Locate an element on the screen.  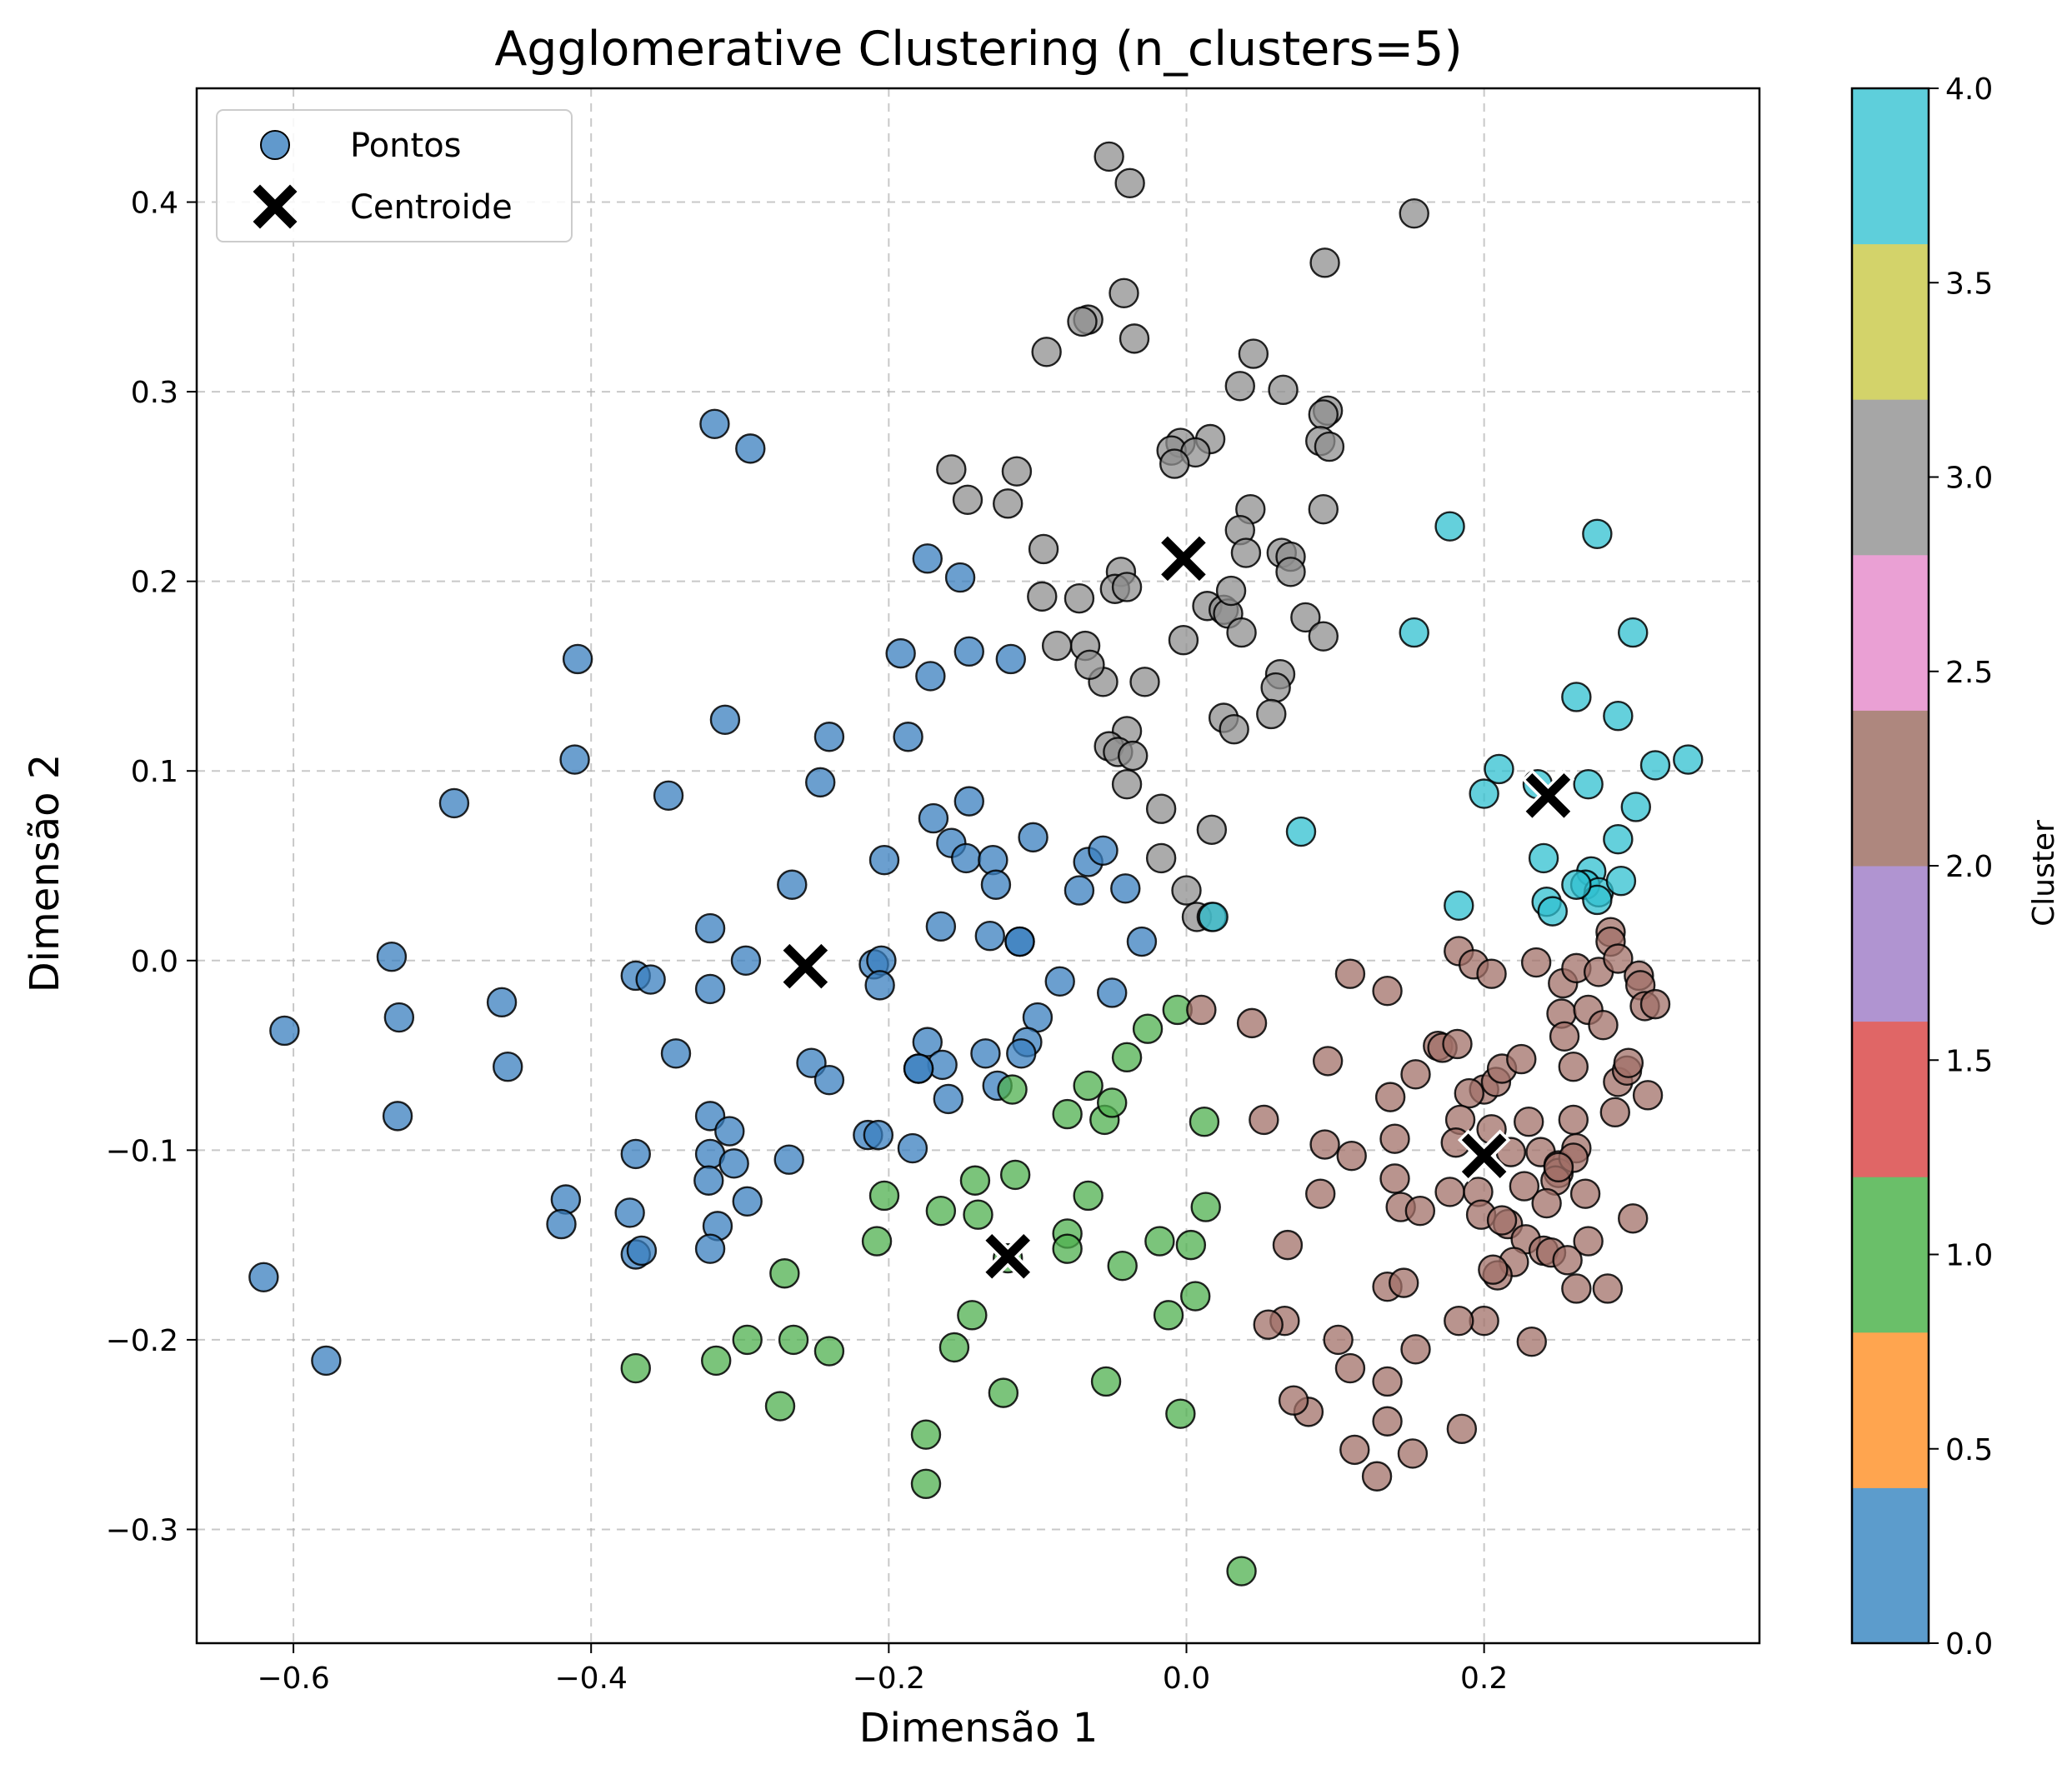
centroid-marker is located at coordinates (1548, 795).